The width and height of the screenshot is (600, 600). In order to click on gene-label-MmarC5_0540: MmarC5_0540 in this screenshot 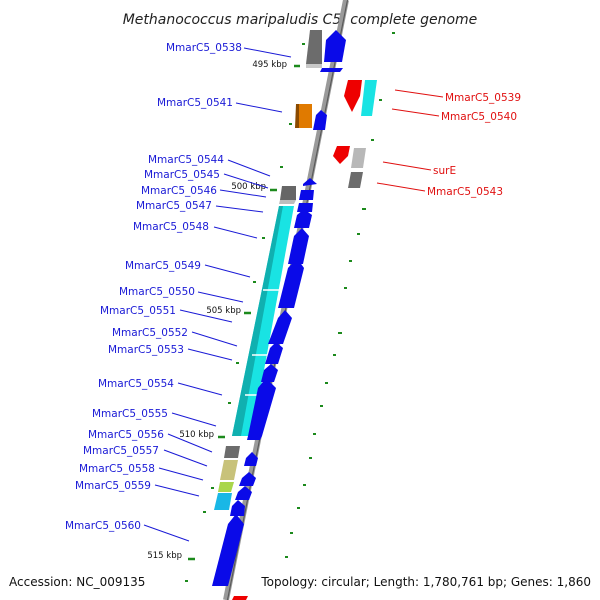, I will do `click(479, 117)`.